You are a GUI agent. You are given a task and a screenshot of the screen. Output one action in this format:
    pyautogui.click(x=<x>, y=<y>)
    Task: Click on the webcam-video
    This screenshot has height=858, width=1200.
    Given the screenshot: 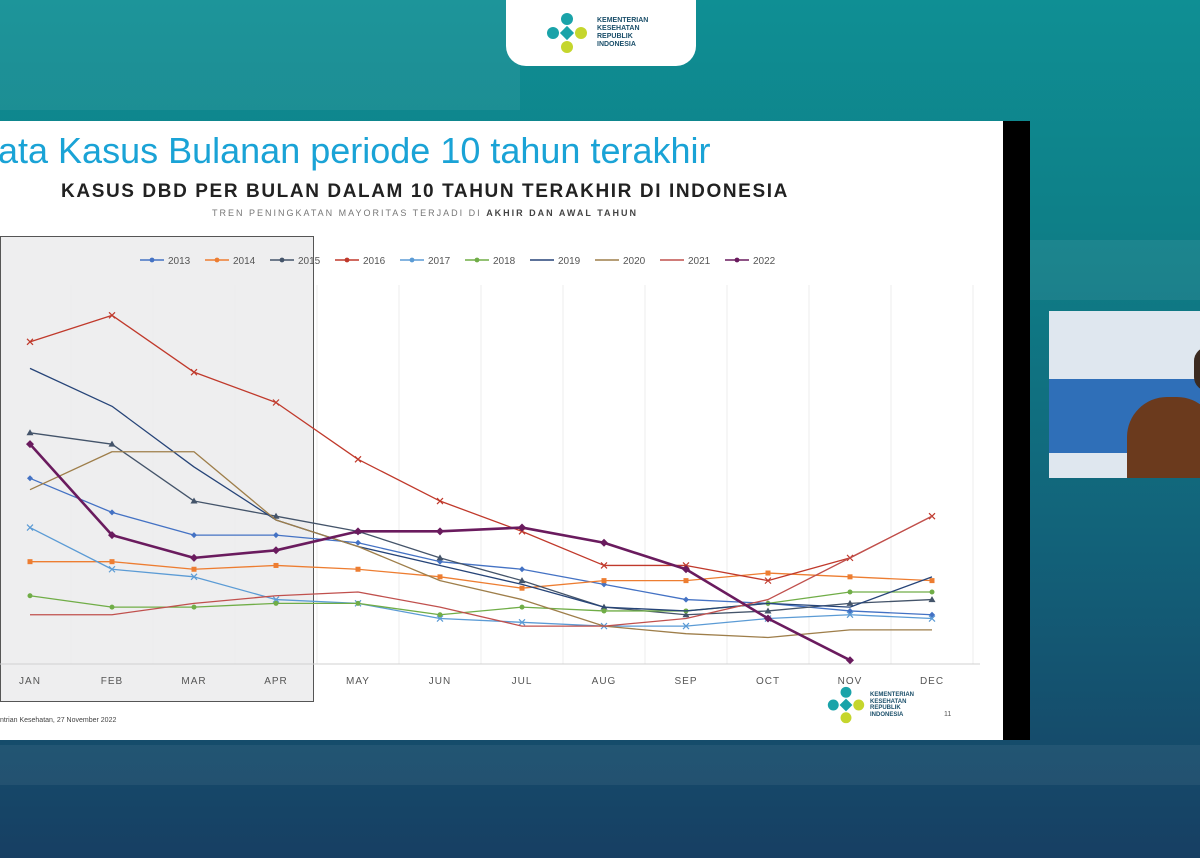 What is the action you would take?
    pyautogui.click(x=1124, y=394)
    